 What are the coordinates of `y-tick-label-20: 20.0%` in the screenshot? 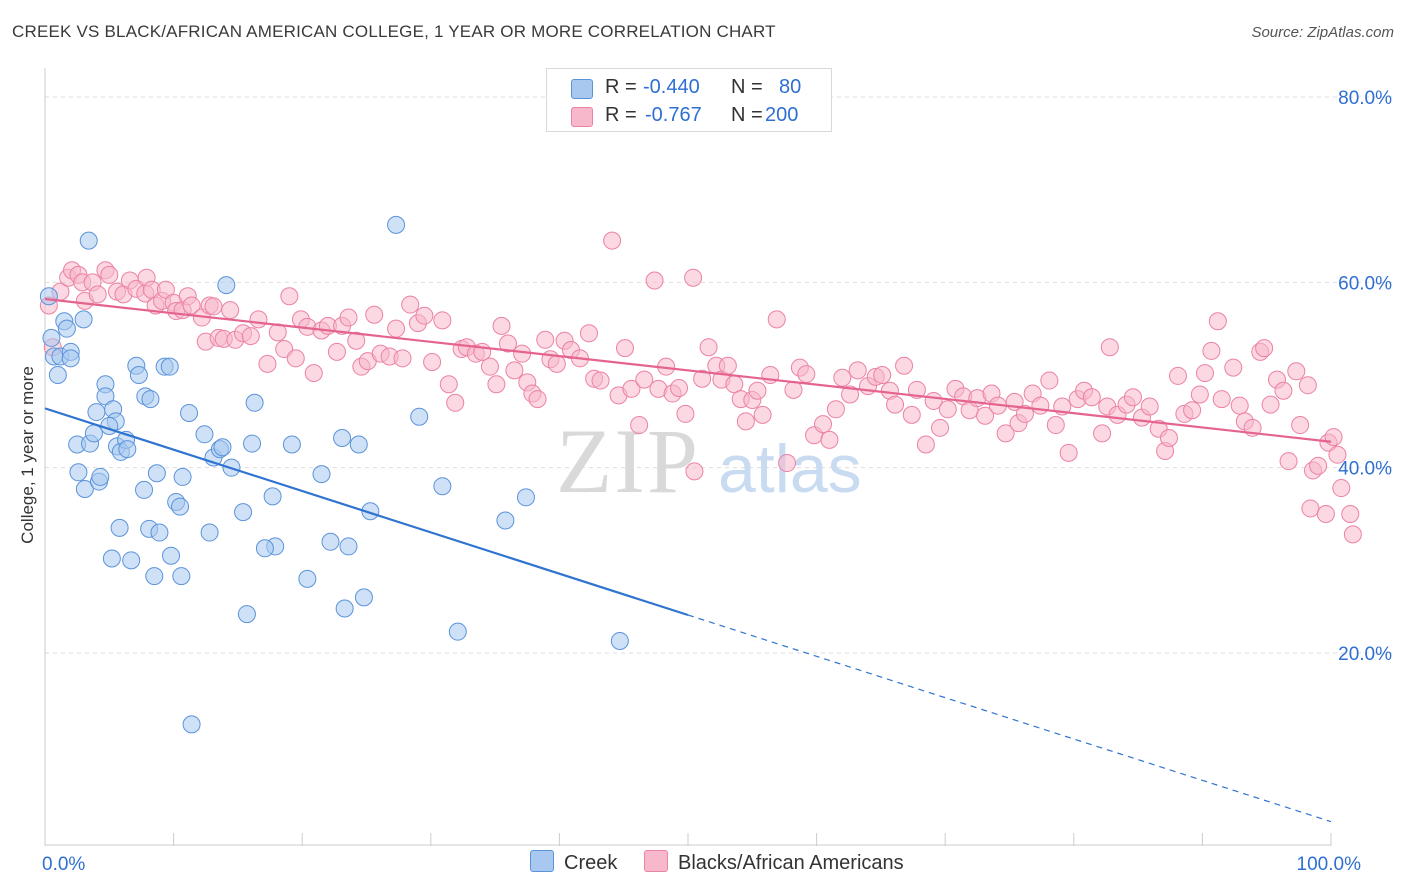 It's located at (1365, 654).